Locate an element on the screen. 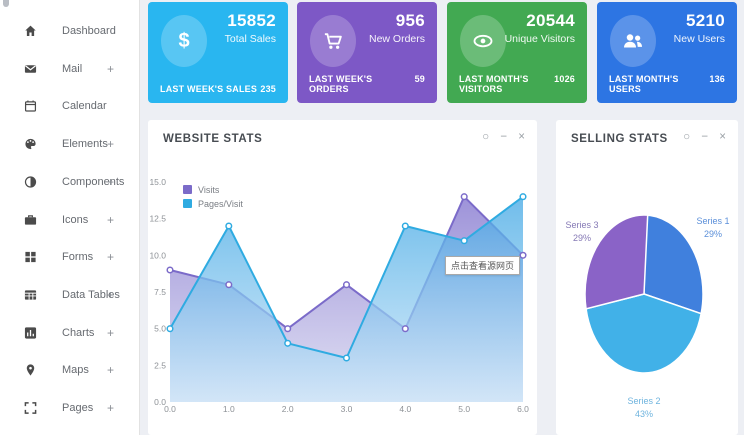 Image resolution: width=744 pixels, height=435 pixels. y-tick-label: 15.0 is located at coordinates (157, 182).